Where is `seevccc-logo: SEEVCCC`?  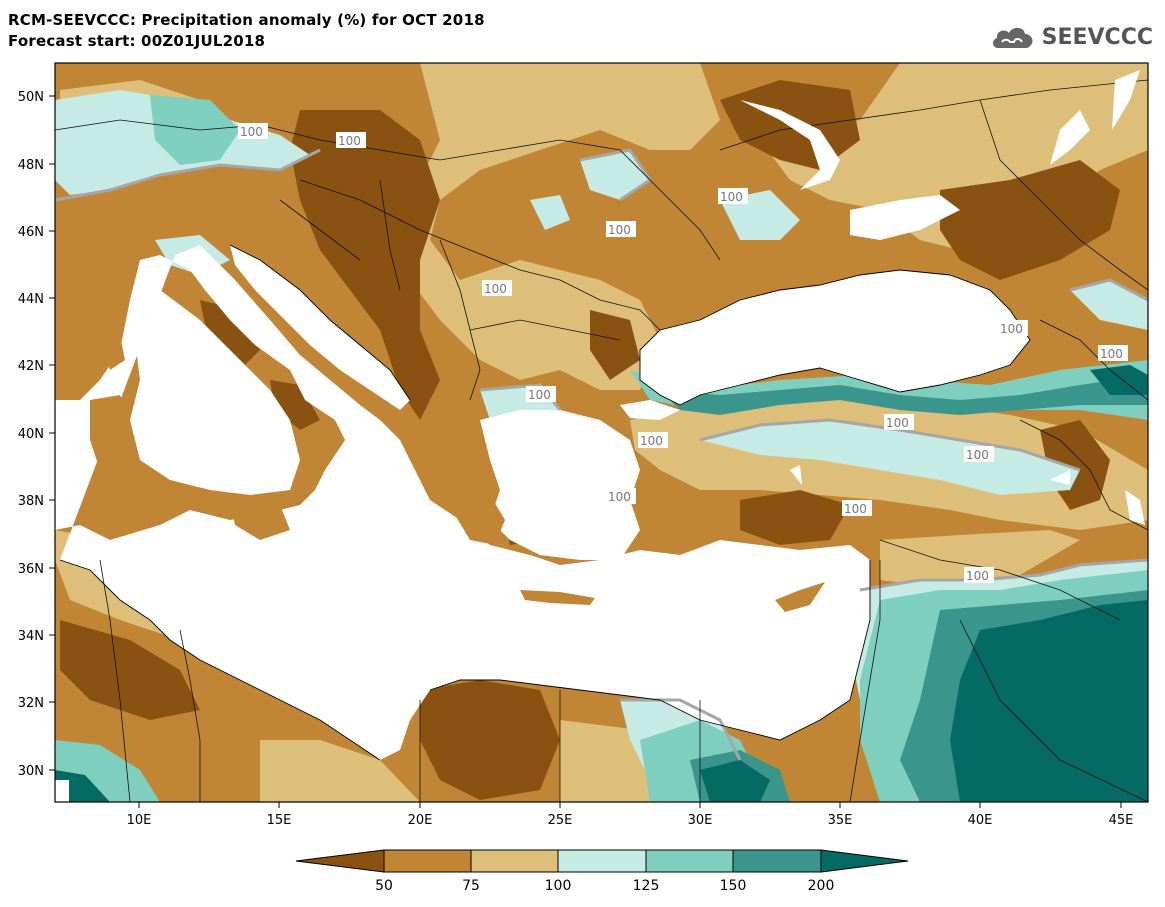 seevccc-logo: SEEVCCC is located at coordinates (1071, 37).